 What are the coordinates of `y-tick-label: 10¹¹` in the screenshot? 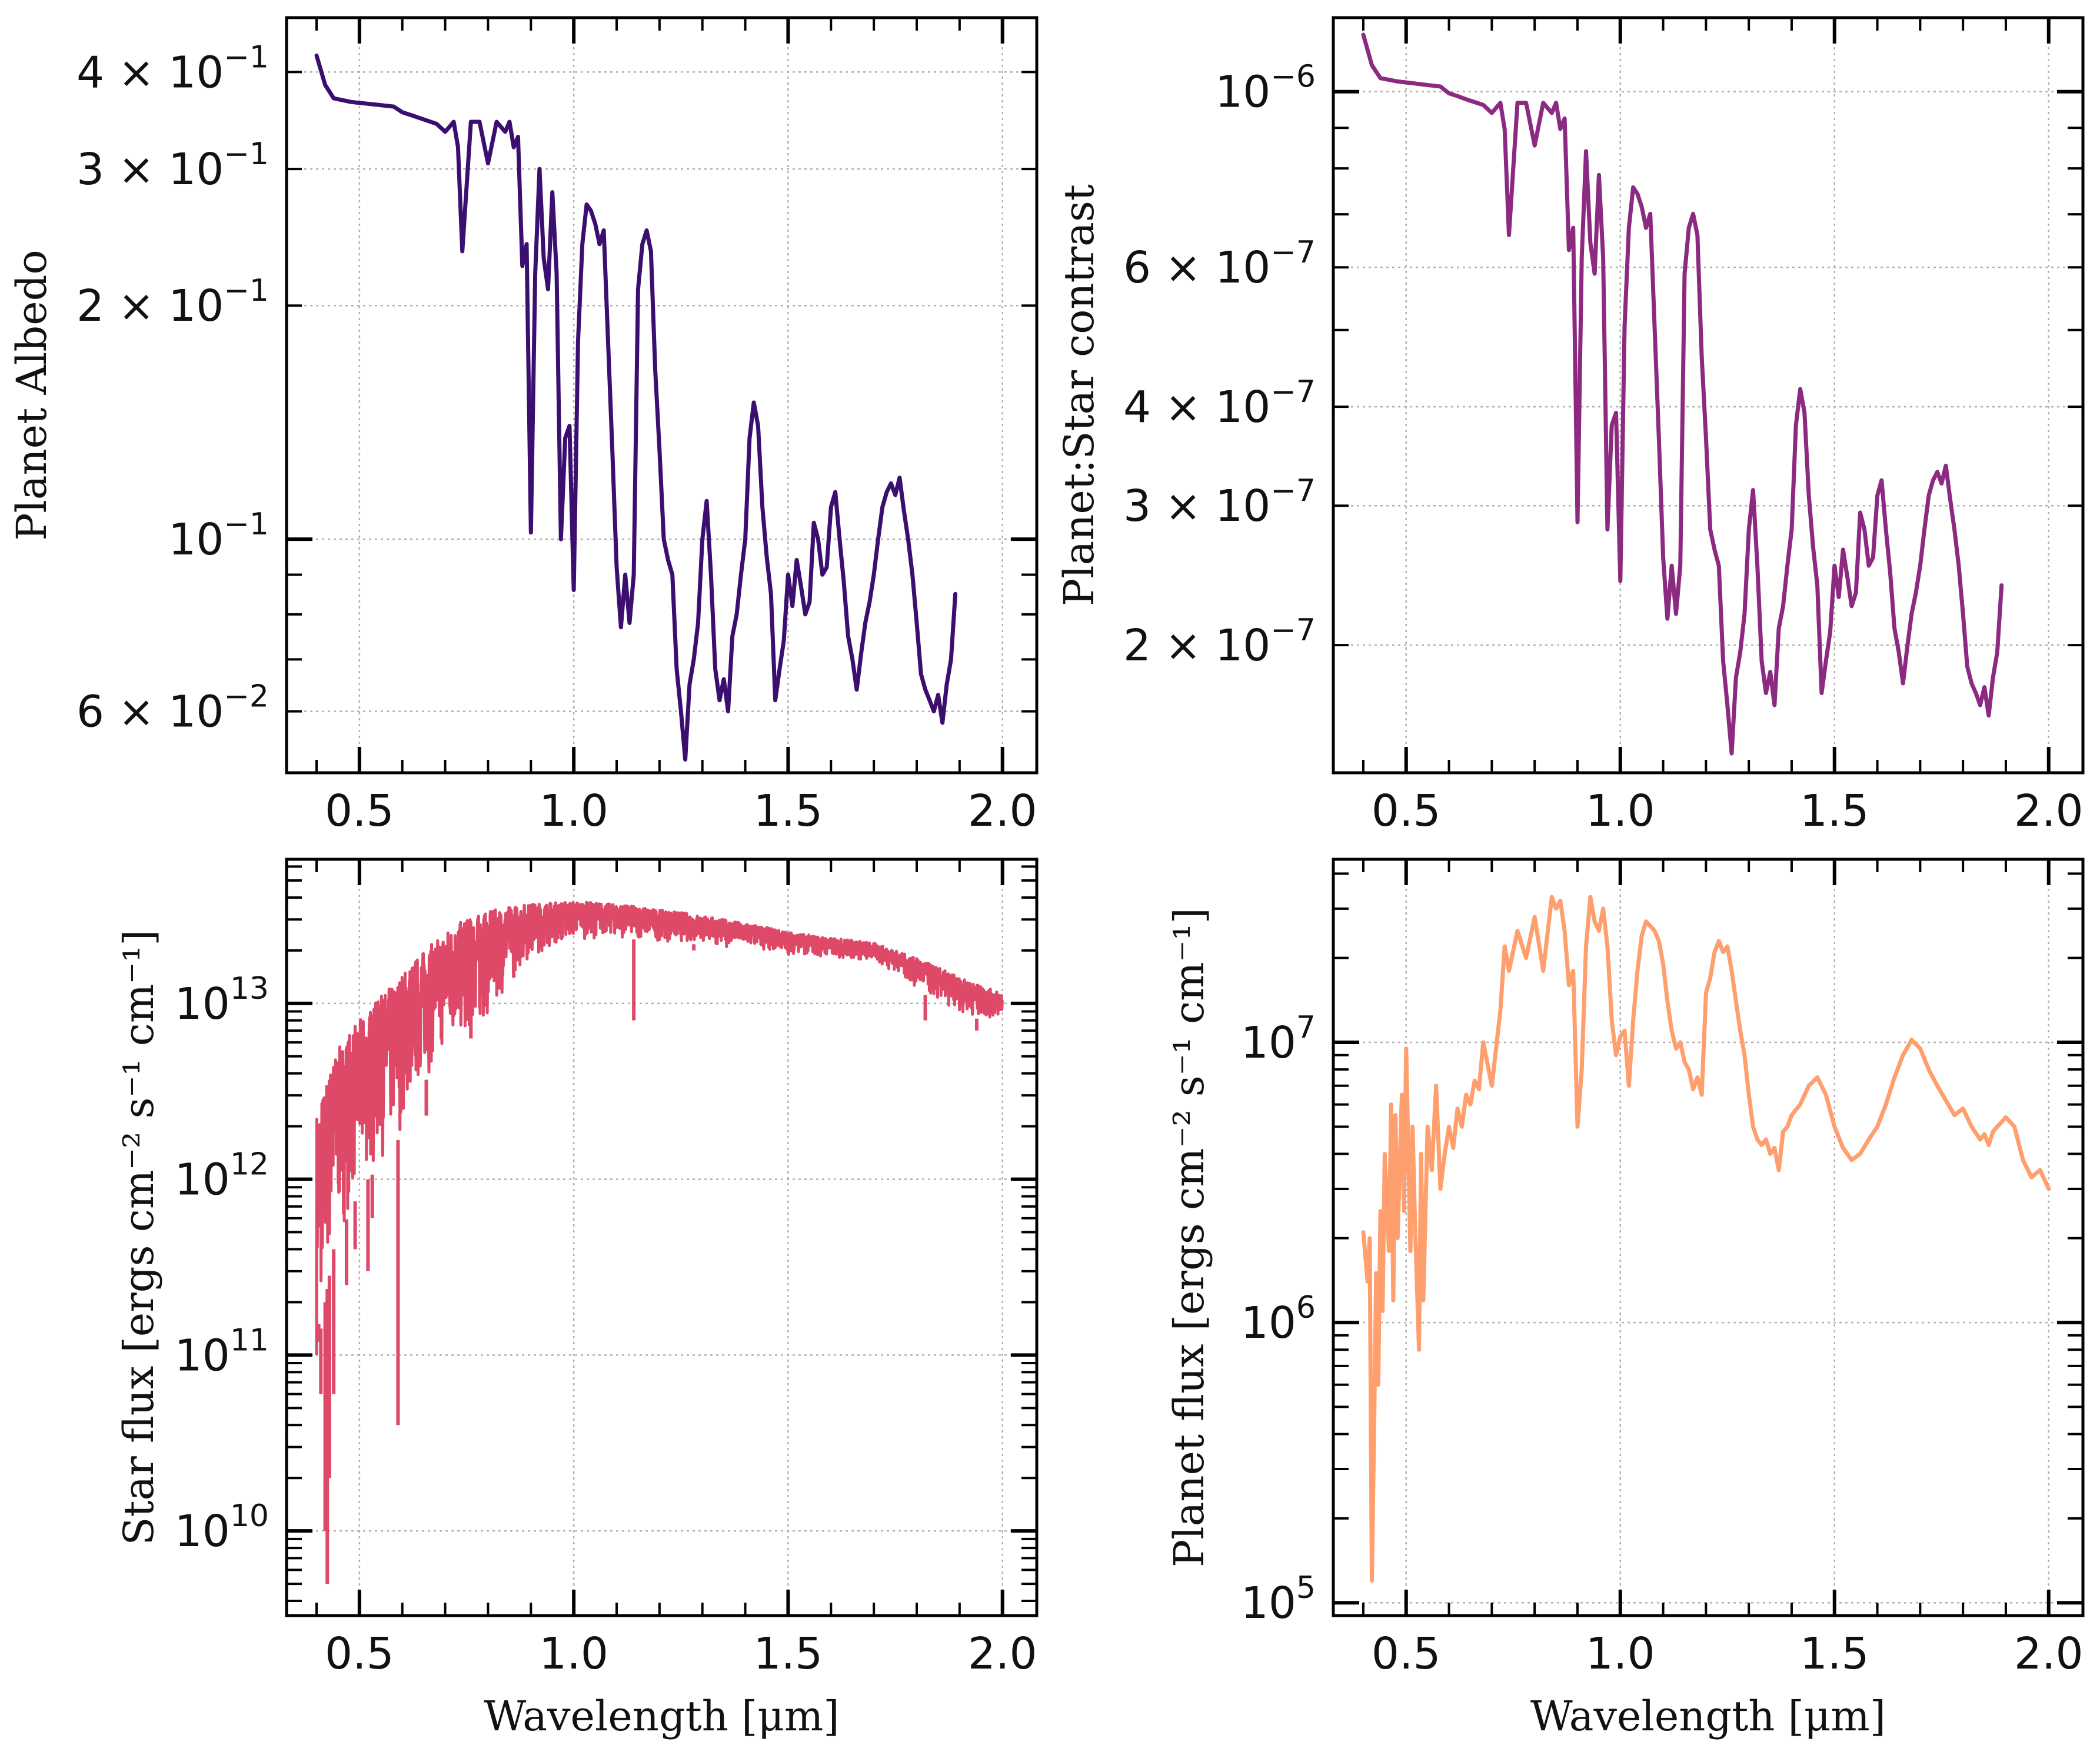 It's located at (222, 1351).